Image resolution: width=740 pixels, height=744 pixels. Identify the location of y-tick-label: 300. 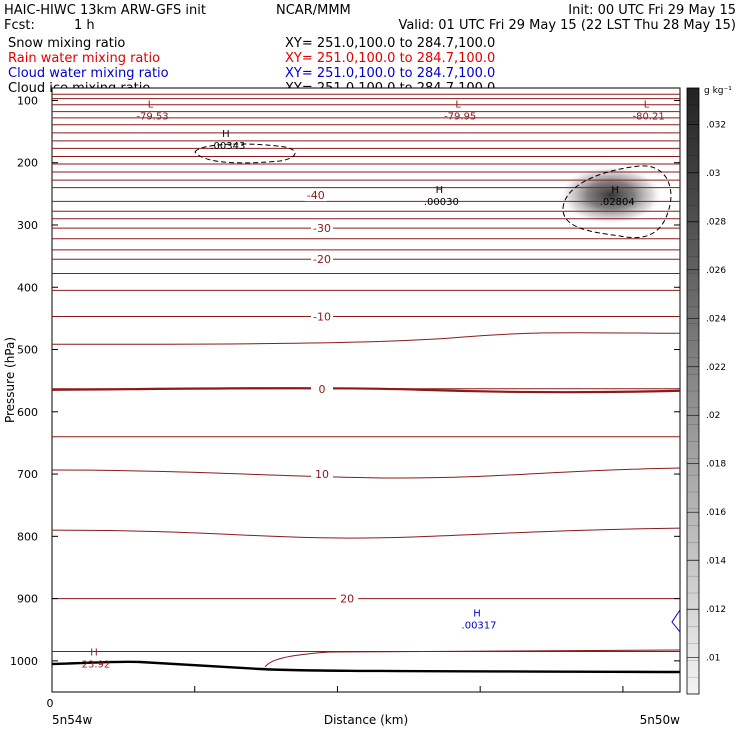
(27, 225).